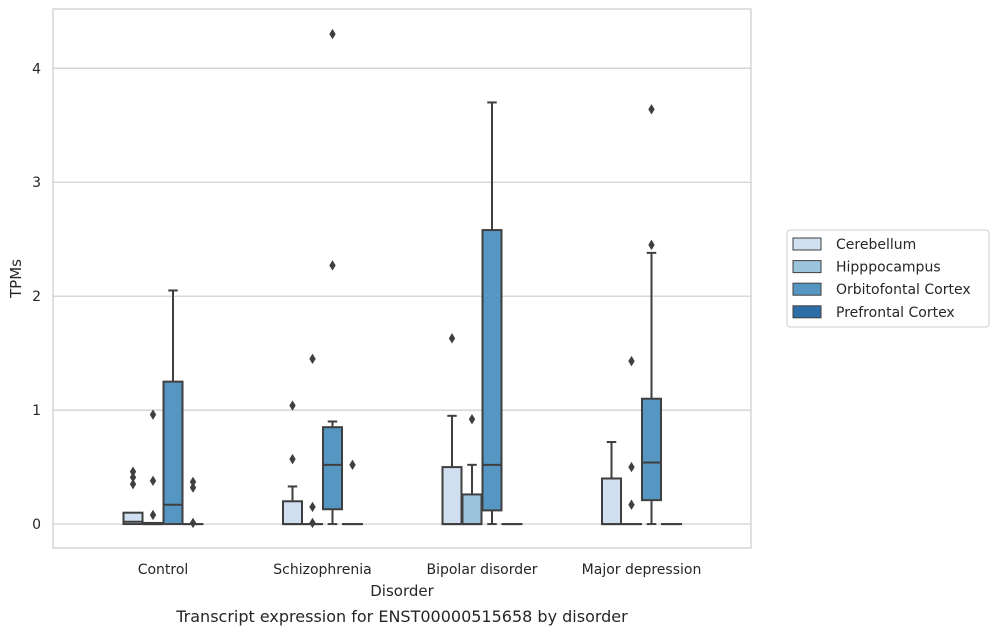  Describe the element at coordinates (36, 69) in the screenshot. I see `y-tick-label: 4` at that location.